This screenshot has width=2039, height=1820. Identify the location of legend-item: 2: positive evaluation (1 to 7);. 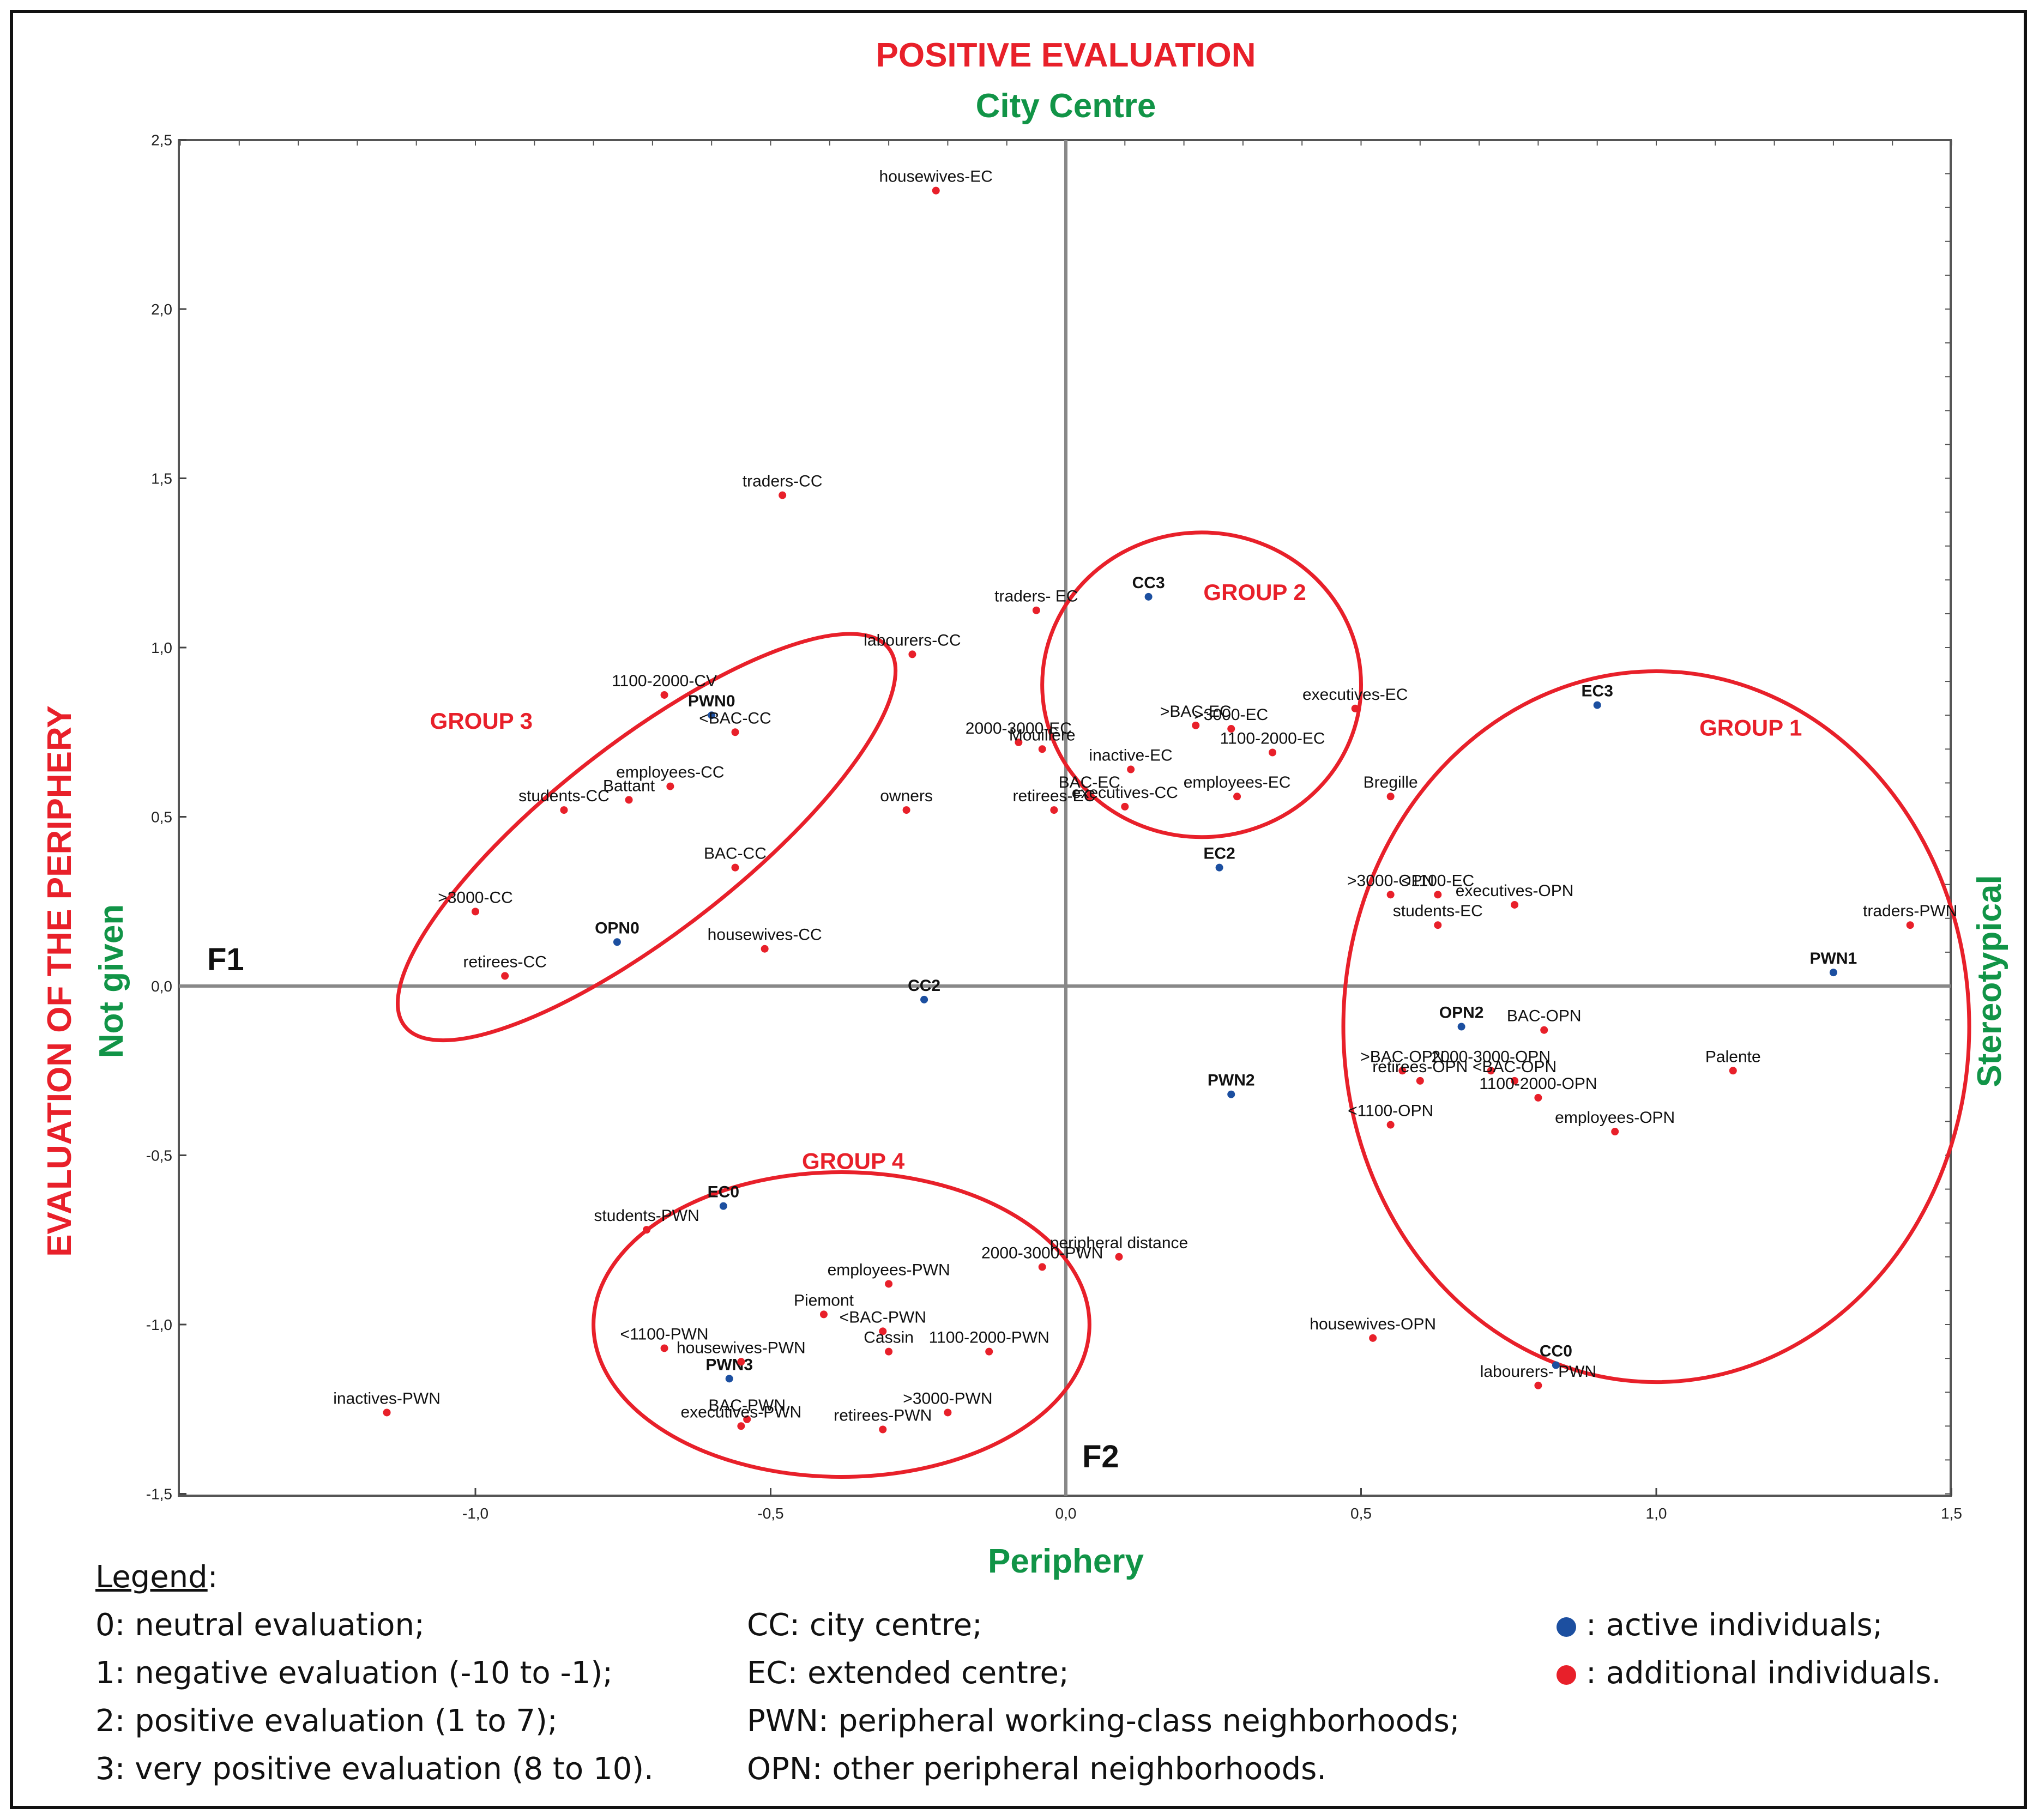
(326, 1721).